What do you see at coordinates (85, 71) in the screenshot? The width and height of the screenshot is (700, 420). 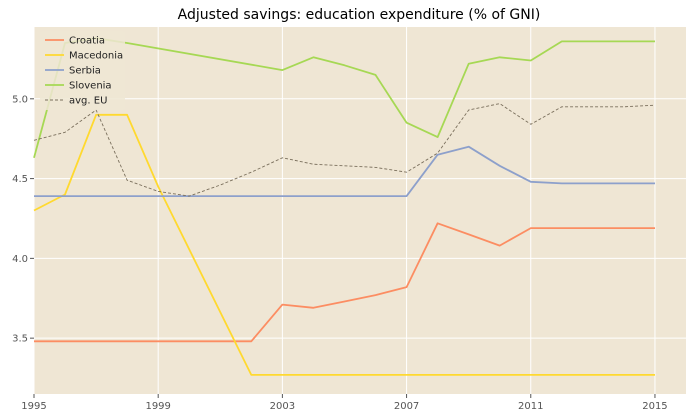 I see `legend-label-serbia: Serbia` at bounding box center [85, 71].